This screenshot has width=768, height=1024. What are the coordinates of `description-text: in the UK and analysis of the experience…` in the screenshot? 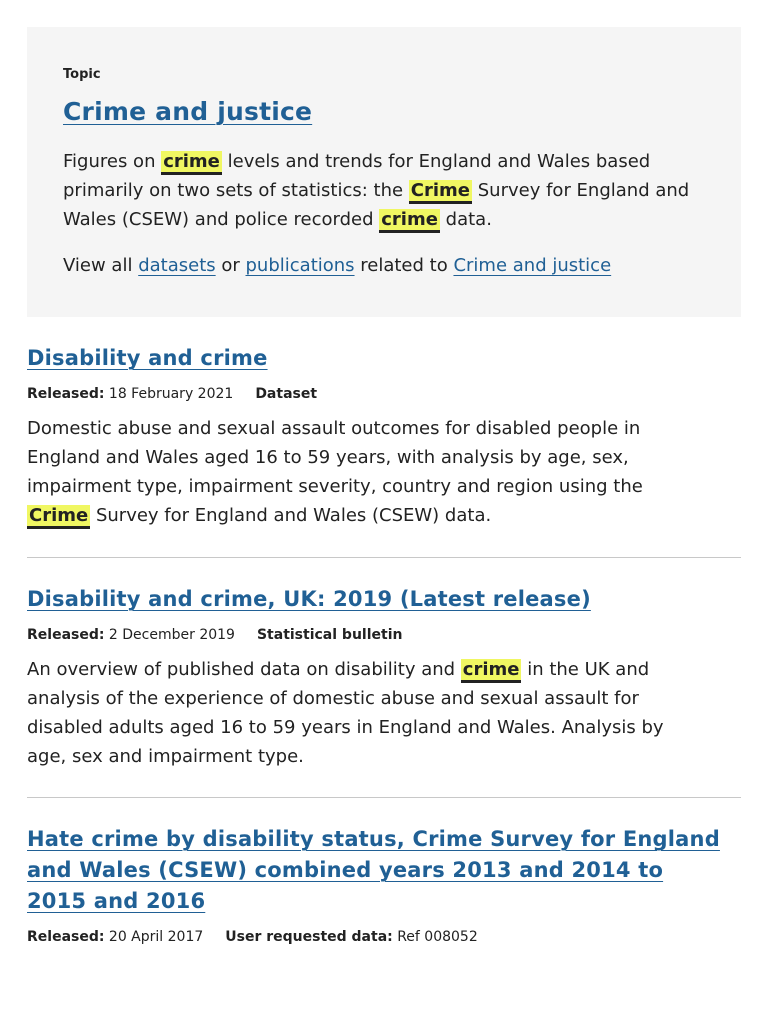 It's located at (345, 713).